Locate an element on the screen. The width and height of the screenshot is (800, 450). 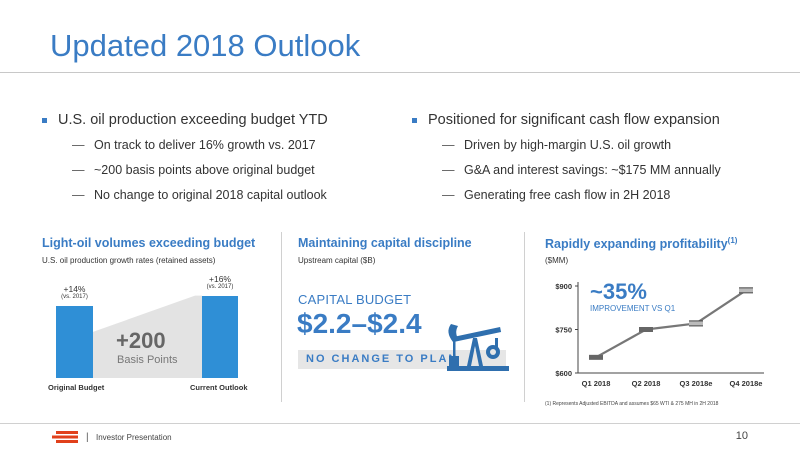
footer-text: Investor Presentation is located at coordinates (134, 437).